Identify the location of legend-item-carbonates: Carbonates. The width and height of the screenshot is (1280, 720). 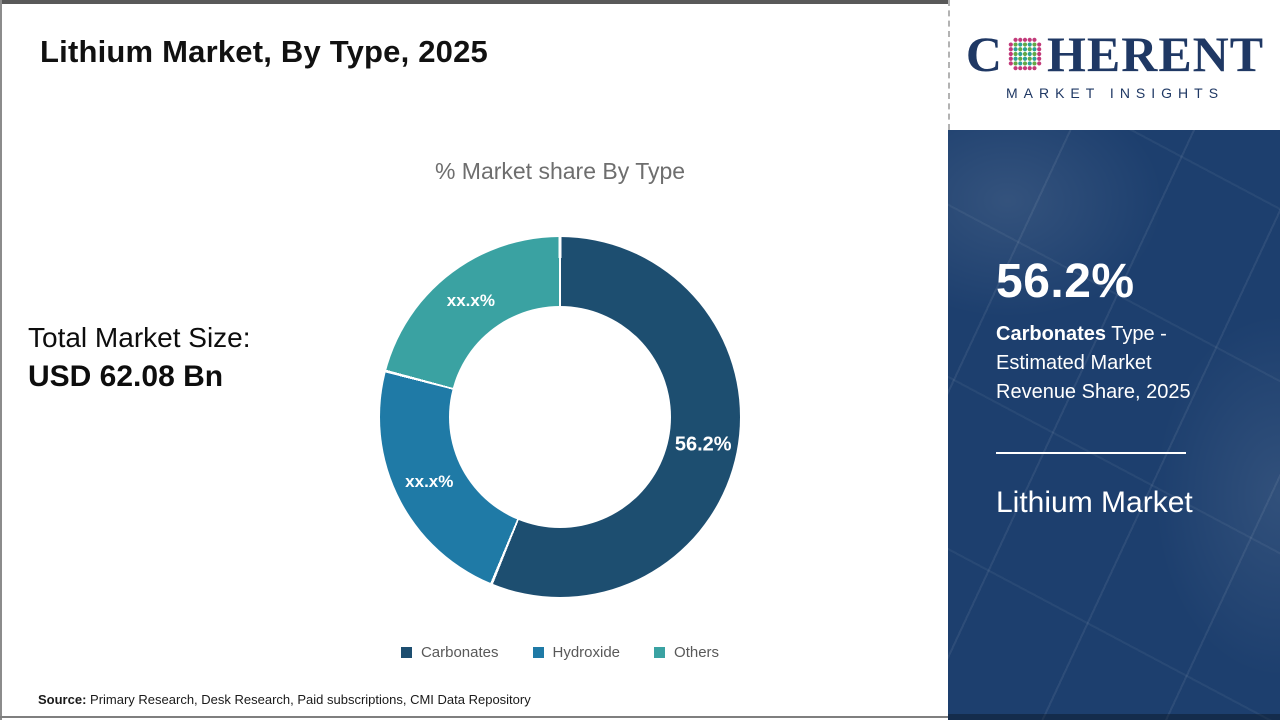
(449, 652).